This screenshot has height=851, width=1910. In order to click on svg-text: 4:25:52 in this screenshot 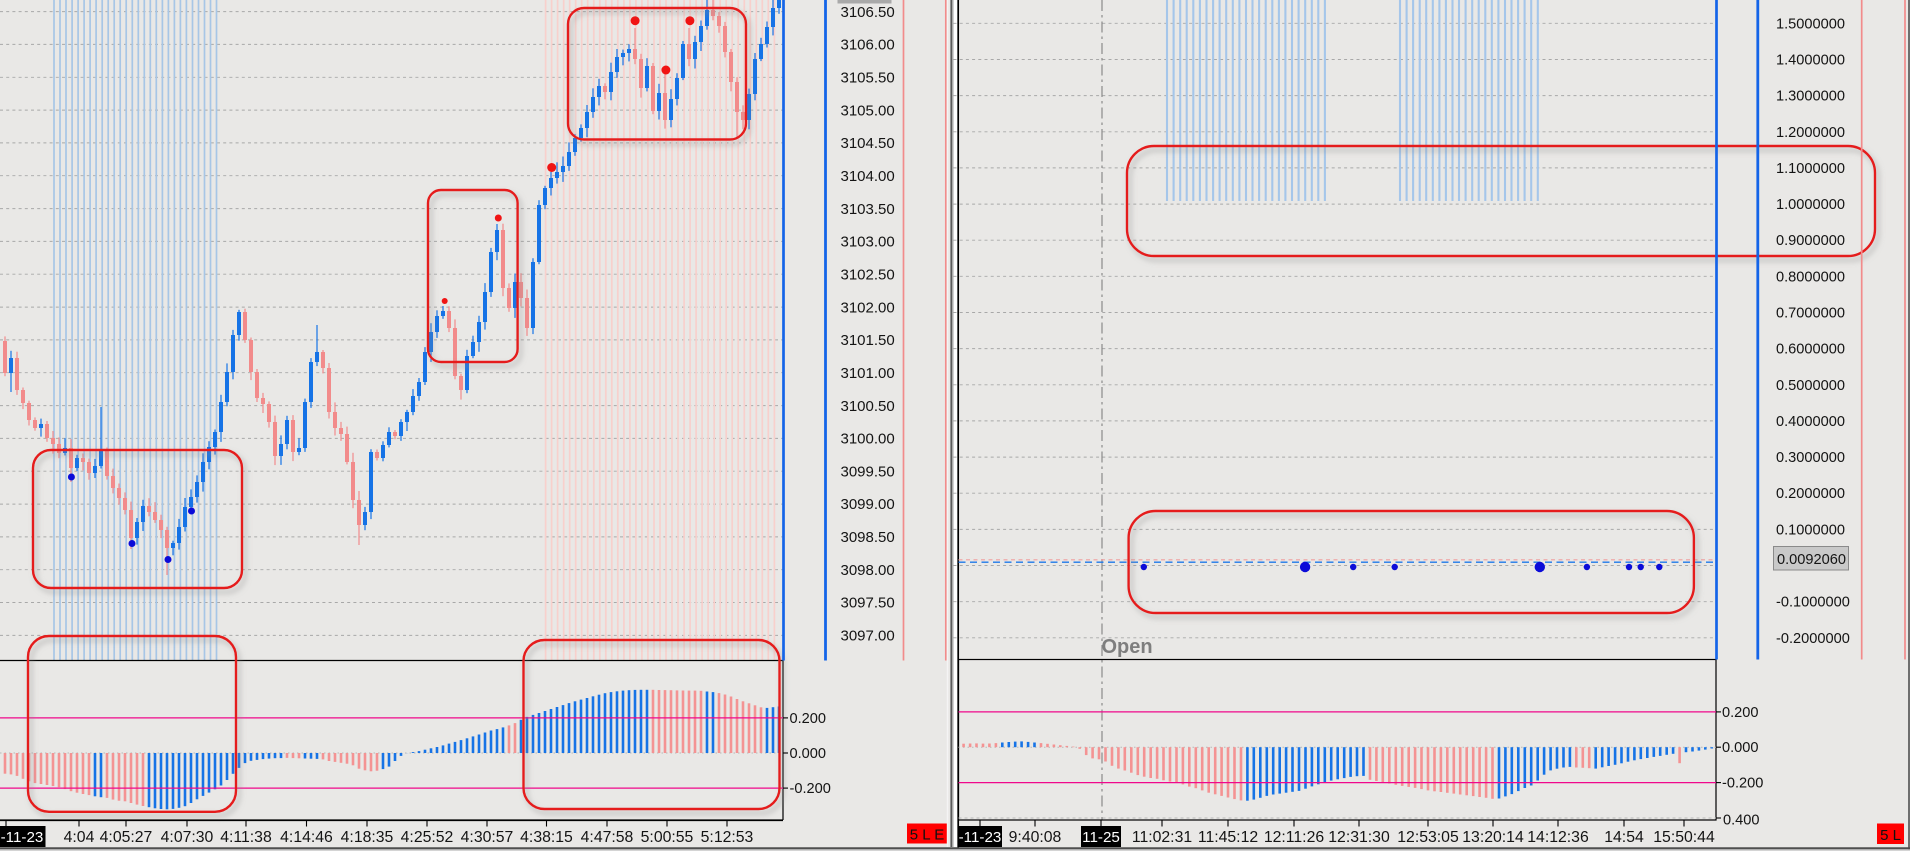, I will do `click(427, 837)`.